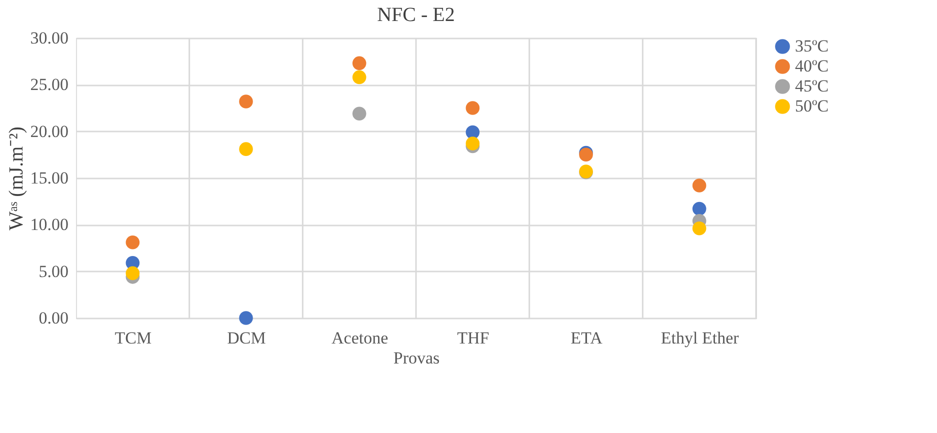 The height and width of the screenshot is (433, 937). What do you see at coordinates (49, 224) in the screenshot?
I see `y-tick-label: 10.00` at bounding box center [49, 224].